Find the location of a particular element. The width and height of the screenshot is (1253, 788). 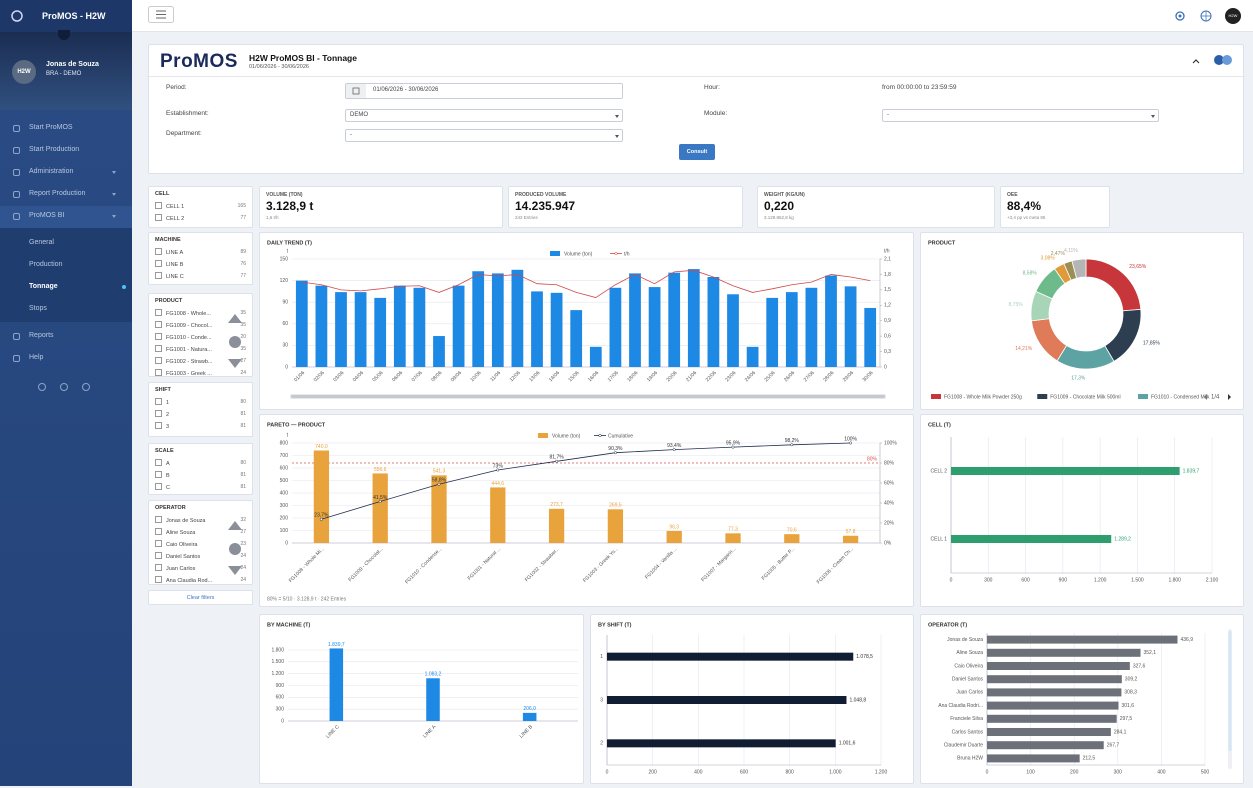

filter-count: 81 is located at coordinates (243, 475).